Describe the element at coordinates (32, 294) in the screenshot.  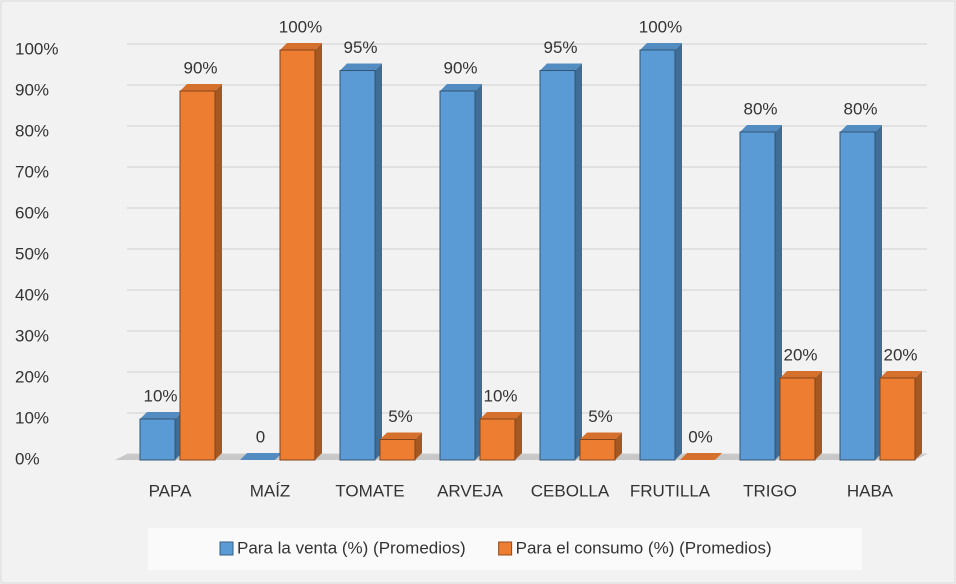
I see `y-tick-label: 40%` at that location.